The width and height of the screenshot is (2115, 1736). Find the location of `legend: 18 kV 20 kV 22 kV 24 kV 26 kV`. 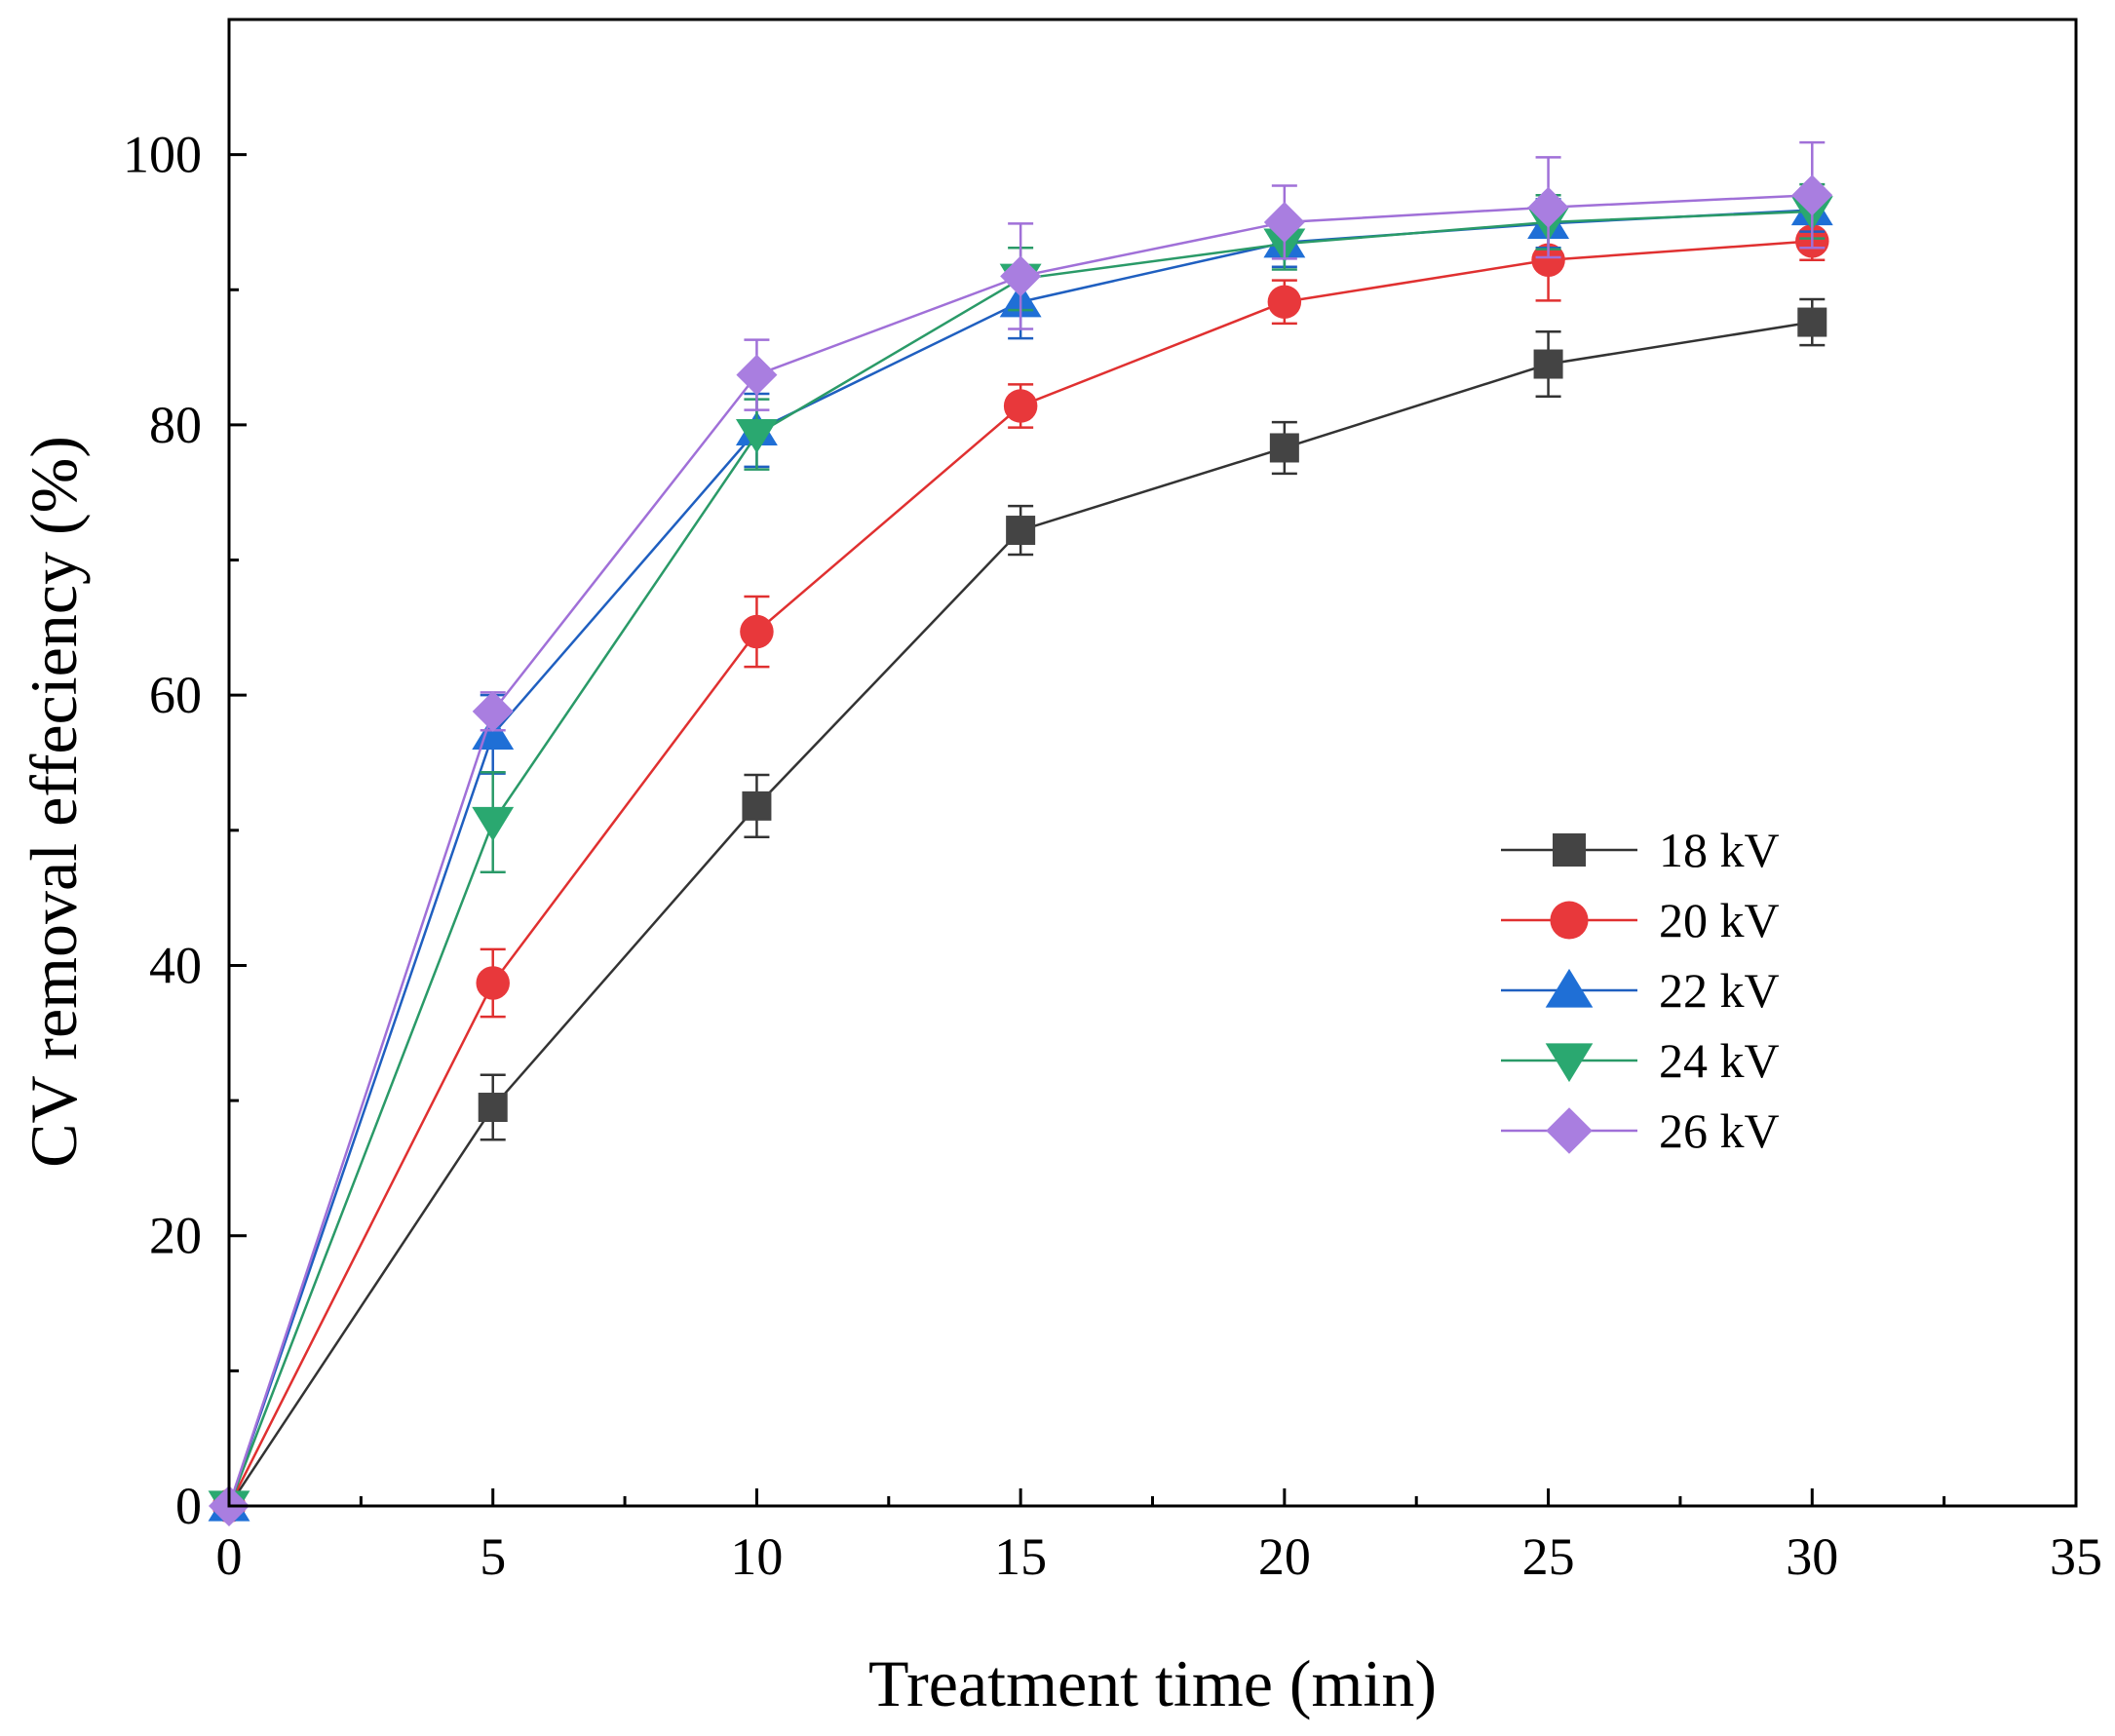

legend: 18 kV 20 kV 22 kV 24 kV 26 kV is located at coordinates (1640, 990).